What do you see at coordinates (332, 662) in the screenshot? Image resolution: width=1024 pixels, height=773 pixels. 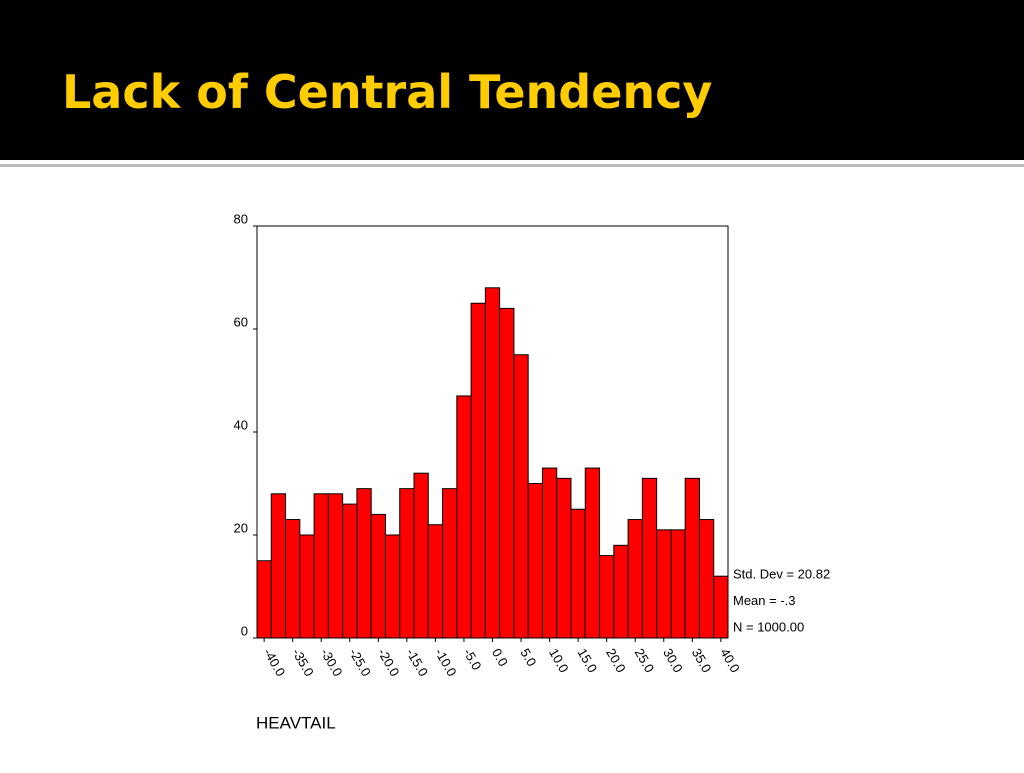 I see `x-tick-label: -30.0` at bounding box center [332, 662].